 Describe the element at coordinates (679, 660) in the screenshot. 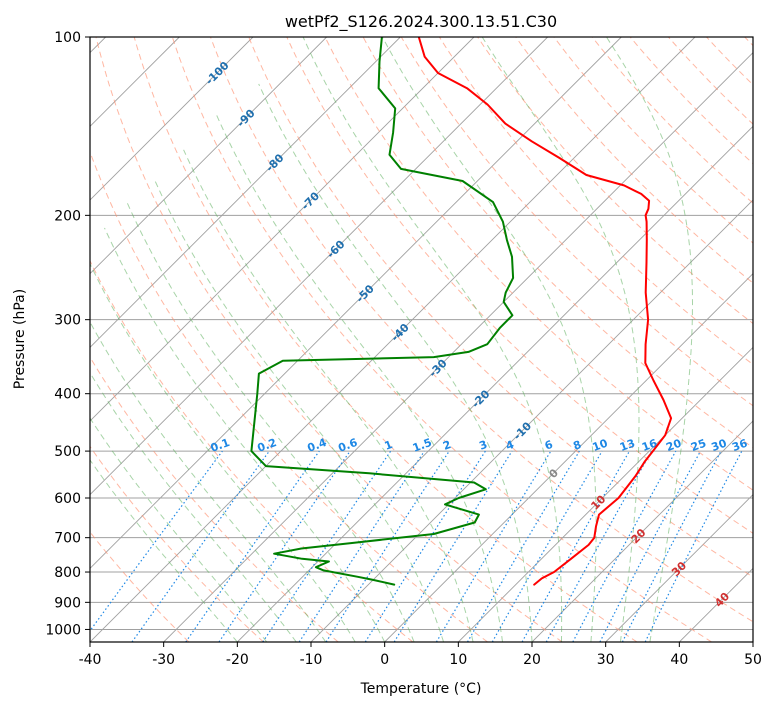

I see `x-tick-label: 40` at that location.